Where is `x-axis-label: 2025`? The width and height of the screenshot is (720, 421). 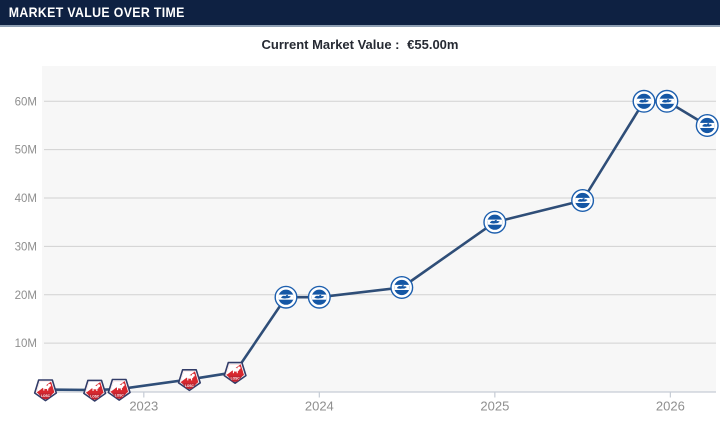 x-axis-label: 2025 is located at coordinates (494, 406).